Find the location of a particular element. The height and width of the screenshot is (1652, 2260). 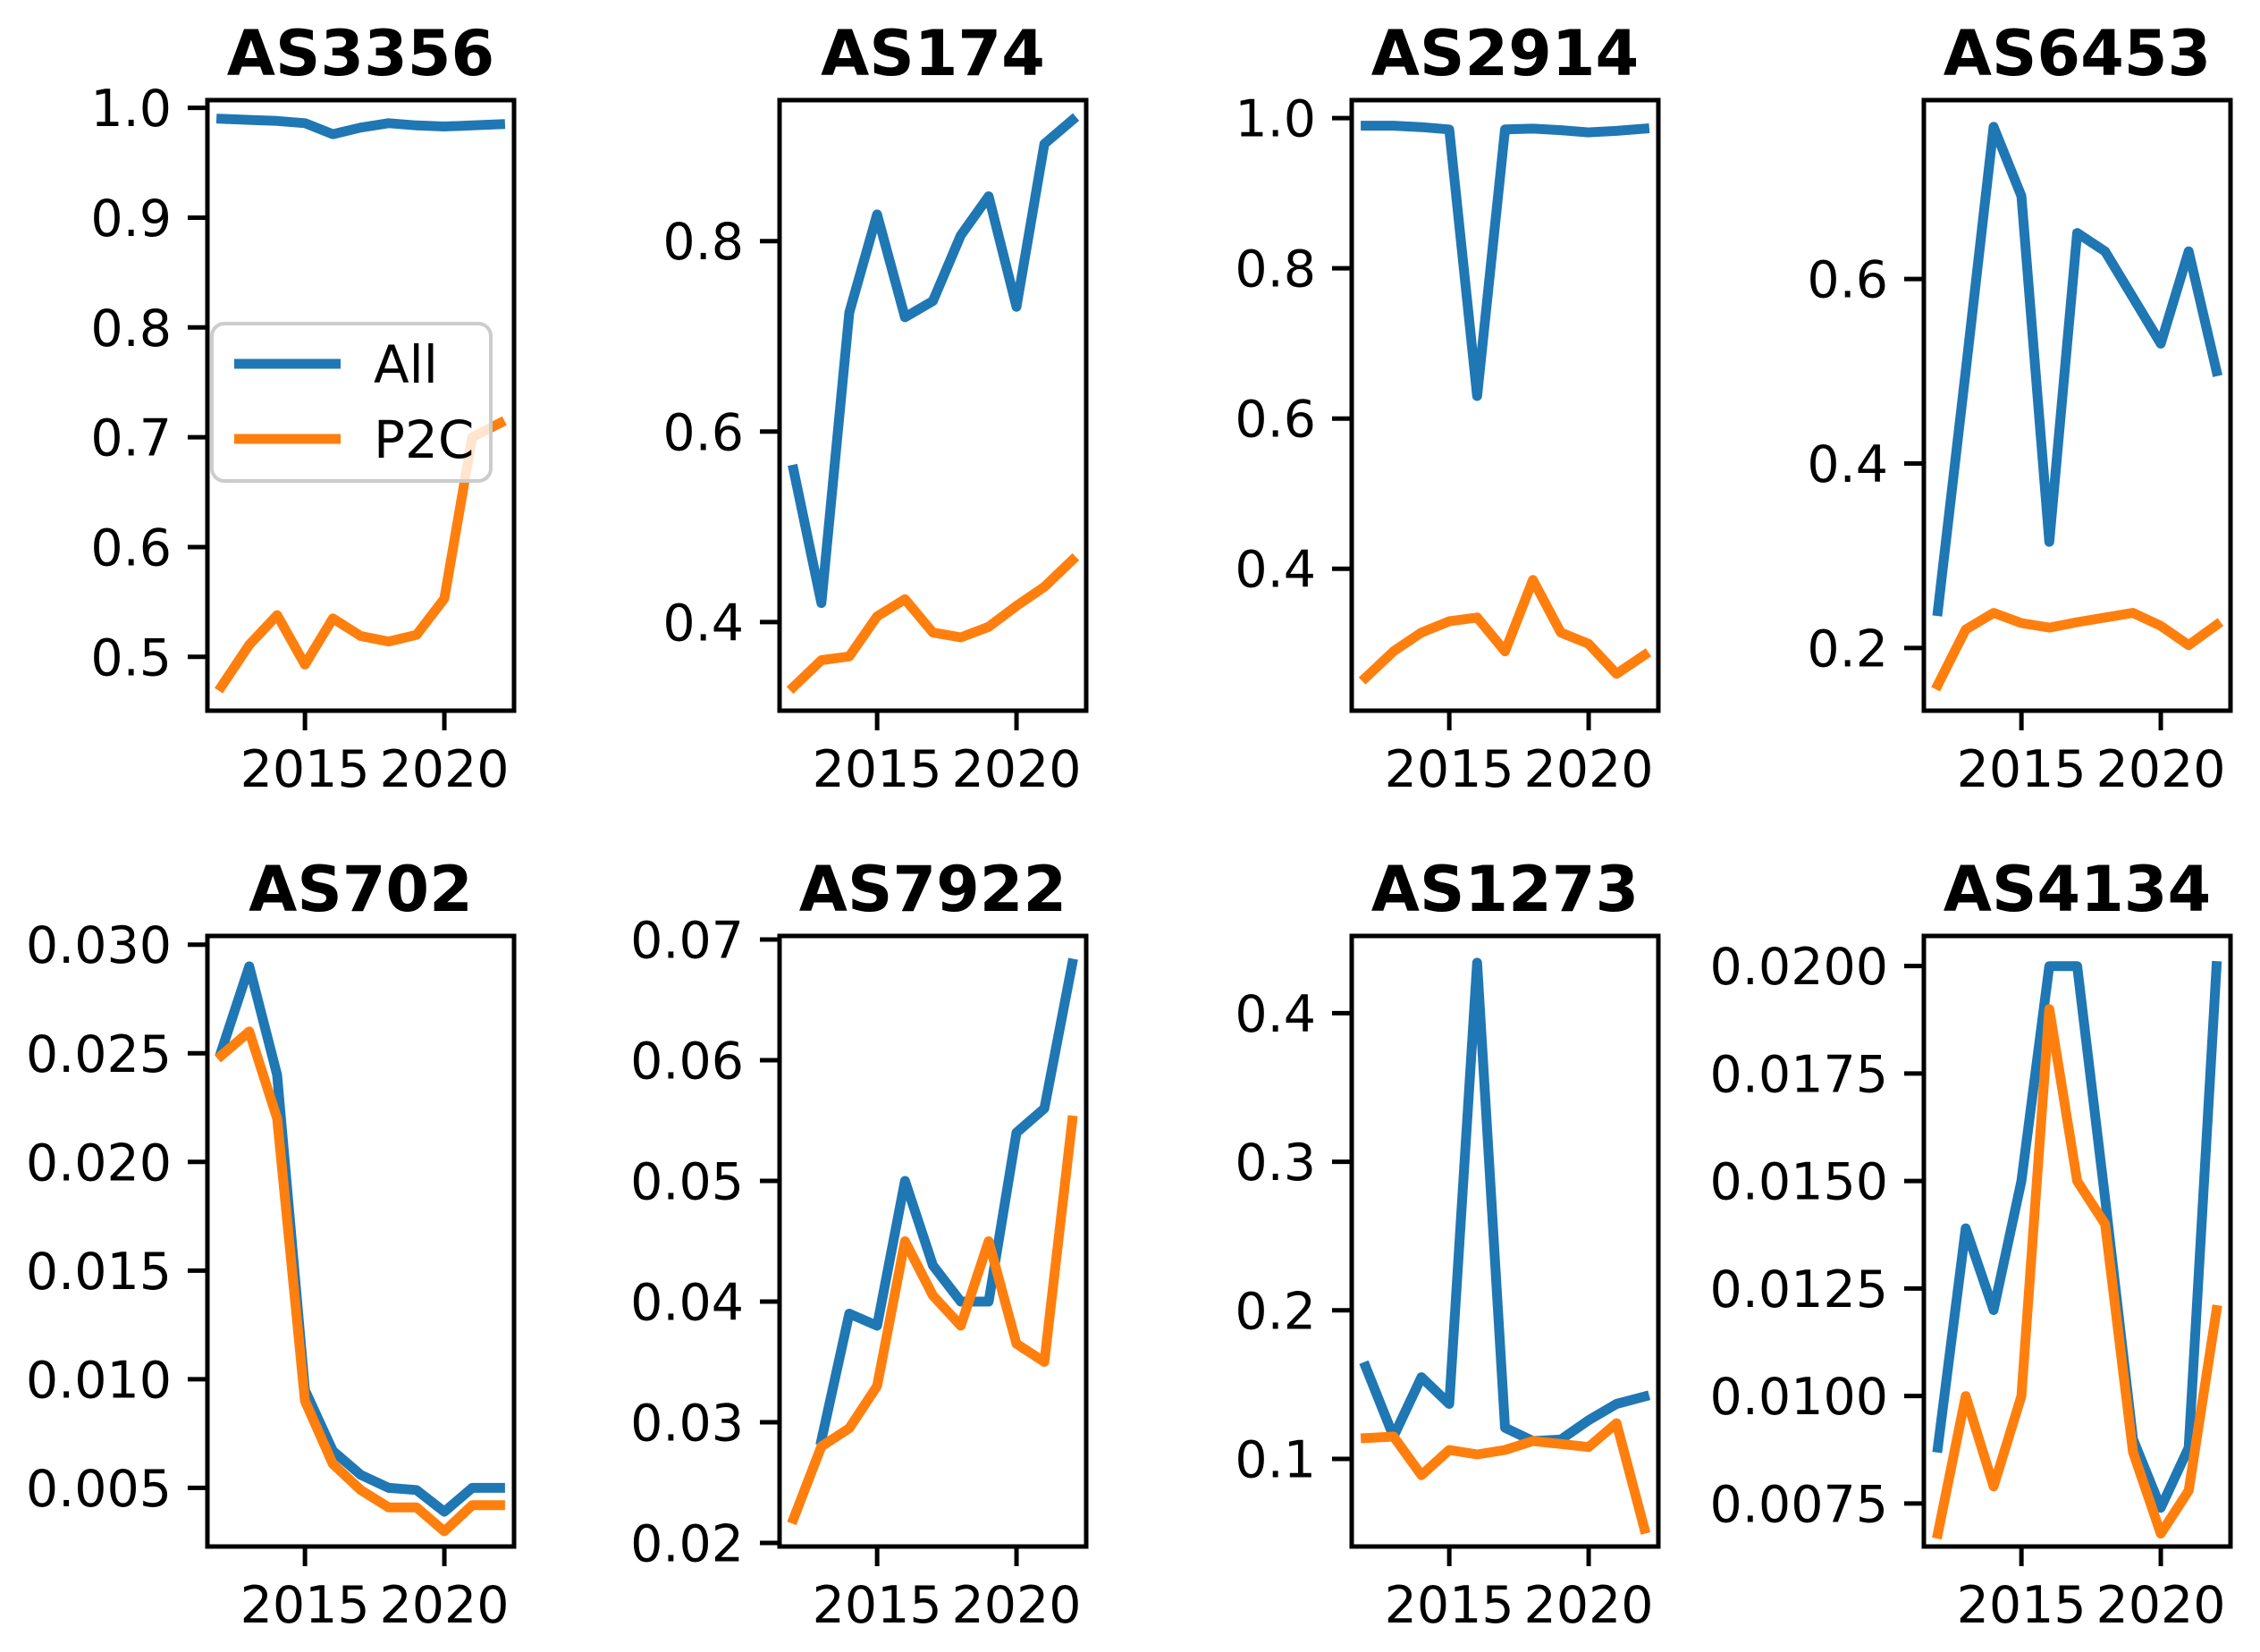

y-tick-label: 0.7 is located at coordinates (131, 438).